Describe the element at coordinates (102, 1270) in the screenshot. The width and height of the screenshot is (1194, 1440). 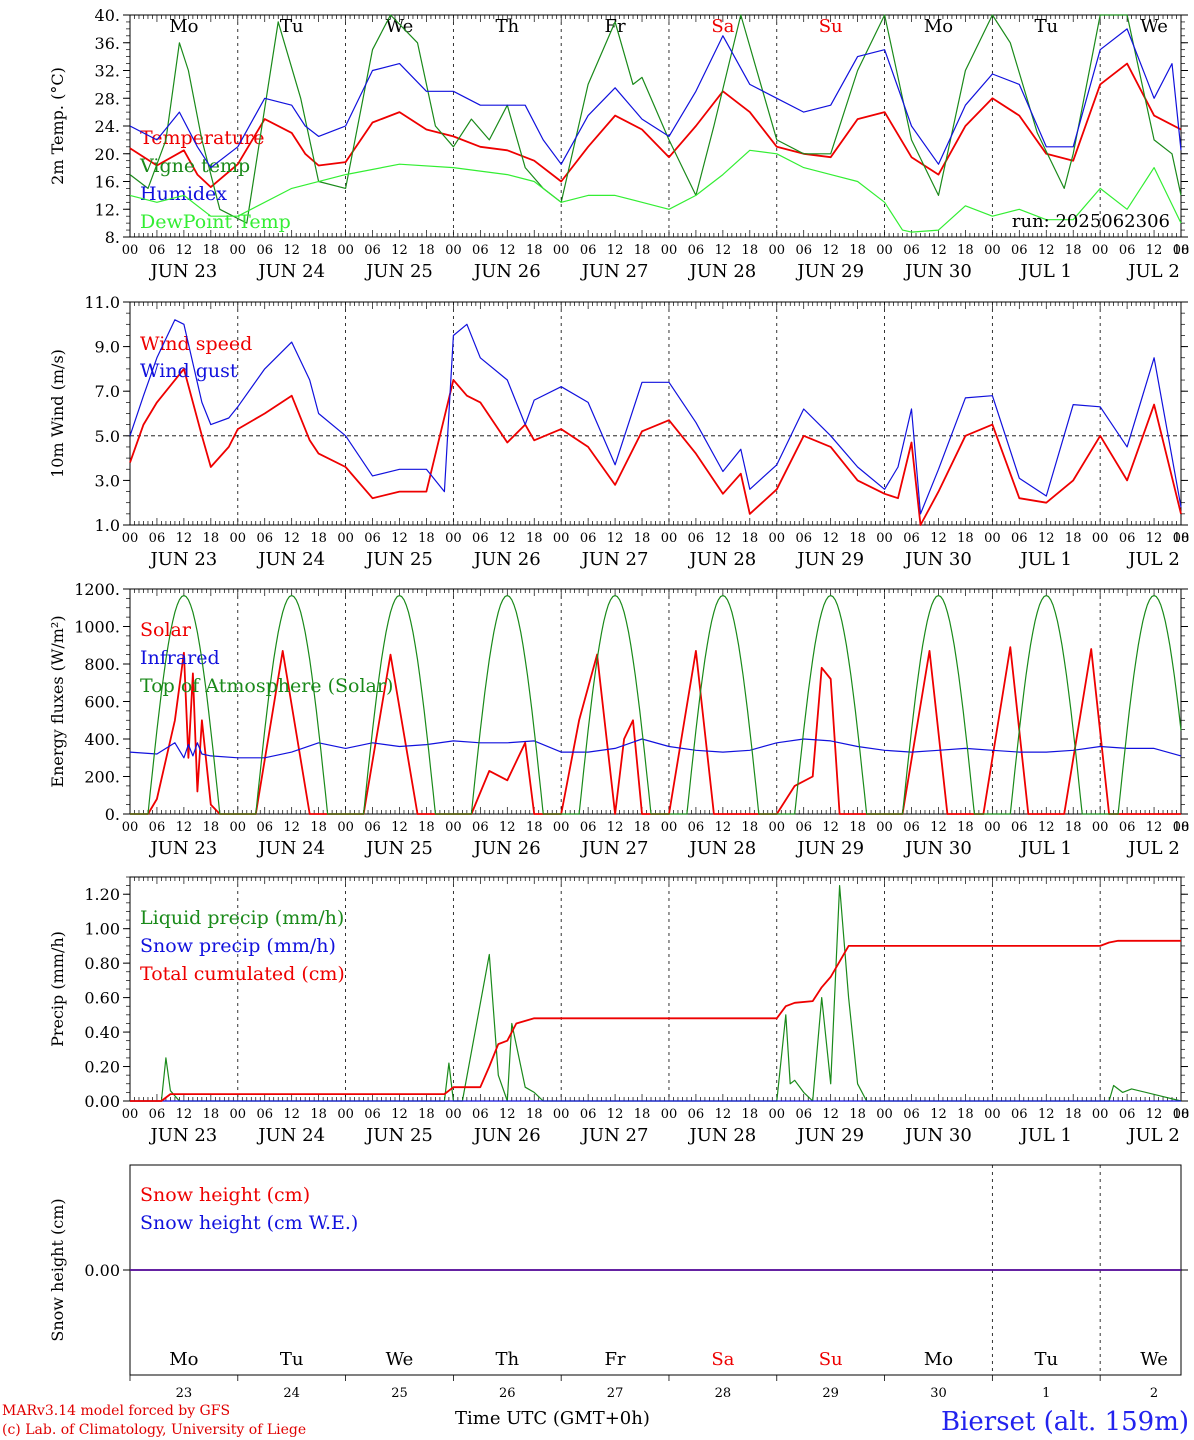
I see `y-tick-label: 0.00` at that location.